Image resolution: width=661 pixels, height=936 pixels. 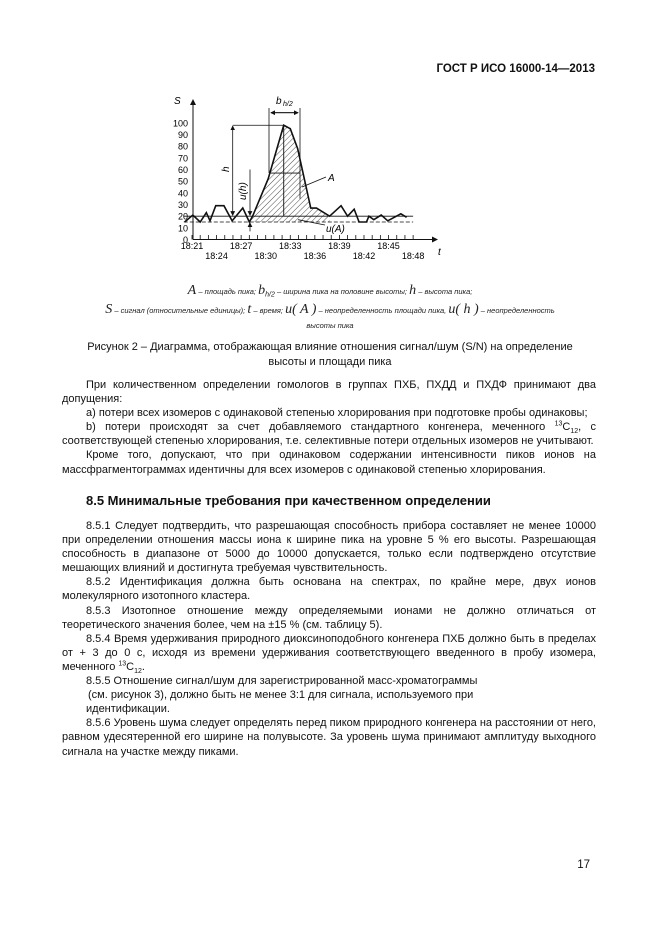 What do you see at coordinates (109, 309) in the screenshot?
I see `legend-S-symbol: S` at bounding box center [109, 309].